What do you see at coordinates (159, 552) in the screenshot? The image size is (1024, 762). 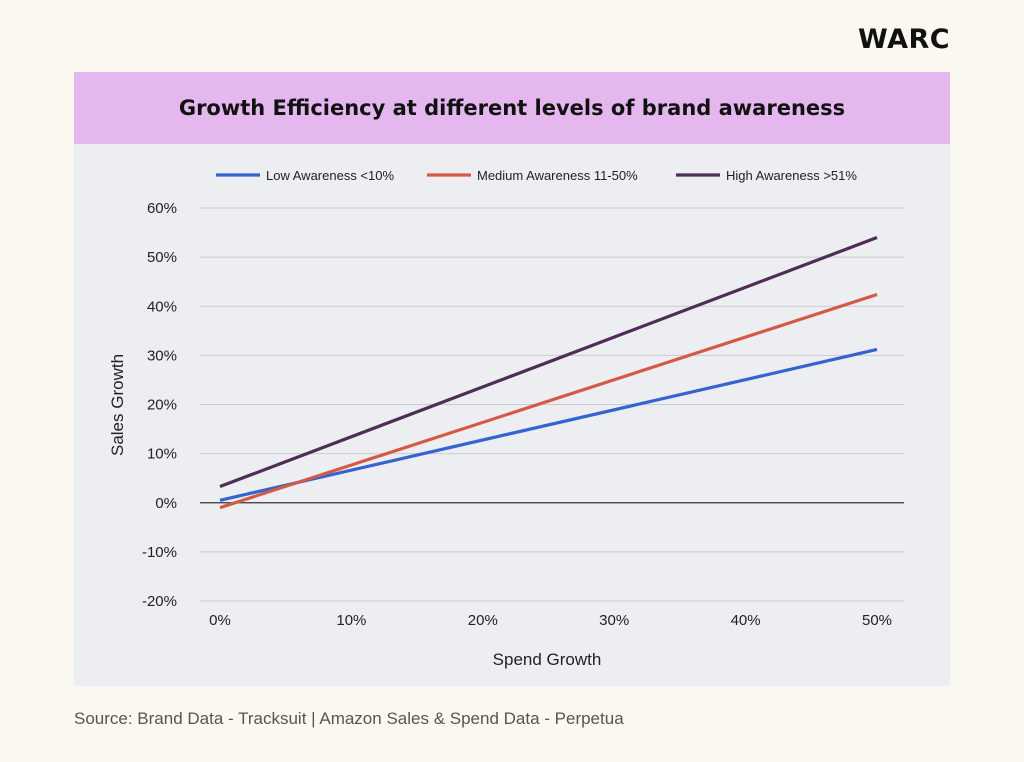 I see `y-tick-label: -10%` at bounding box center [159, 552].